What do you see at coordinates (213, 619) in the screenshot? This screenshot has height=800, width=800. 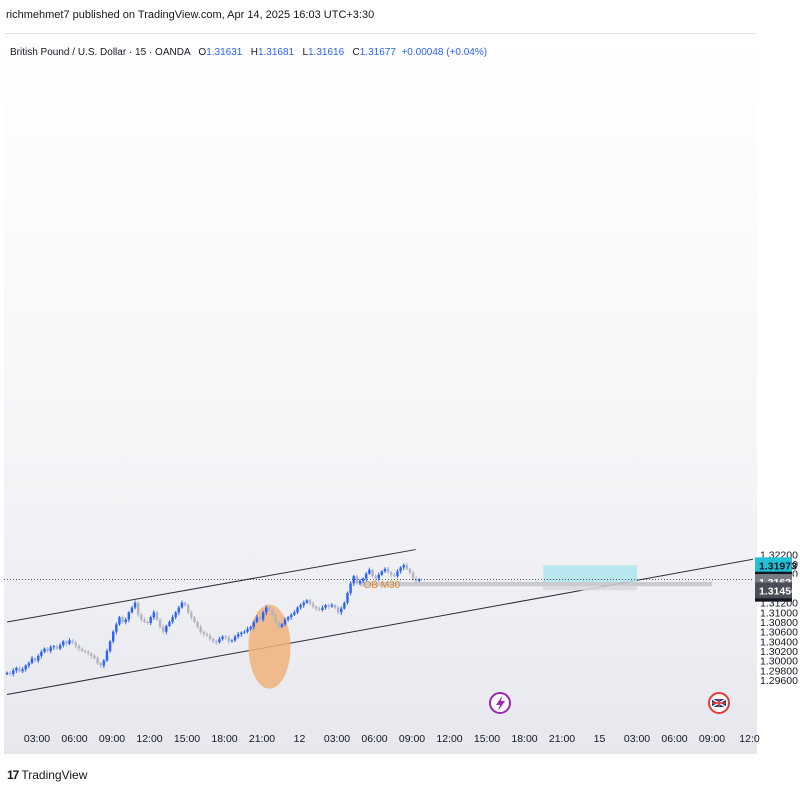 I see `candles` at bounding box center [213, 619].